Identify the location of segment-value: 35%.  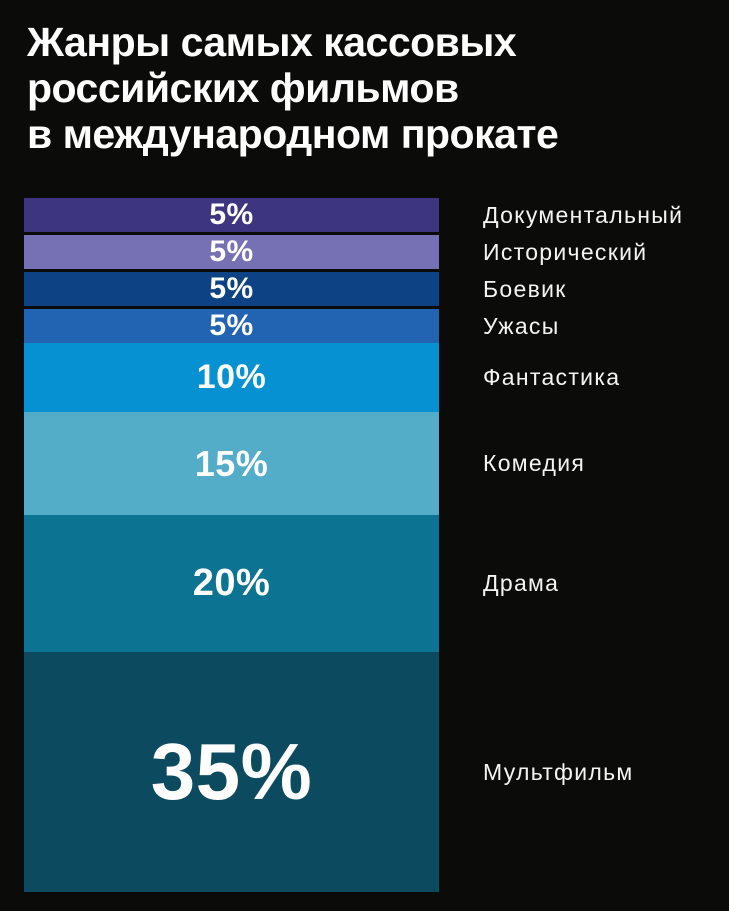
(231, 771).